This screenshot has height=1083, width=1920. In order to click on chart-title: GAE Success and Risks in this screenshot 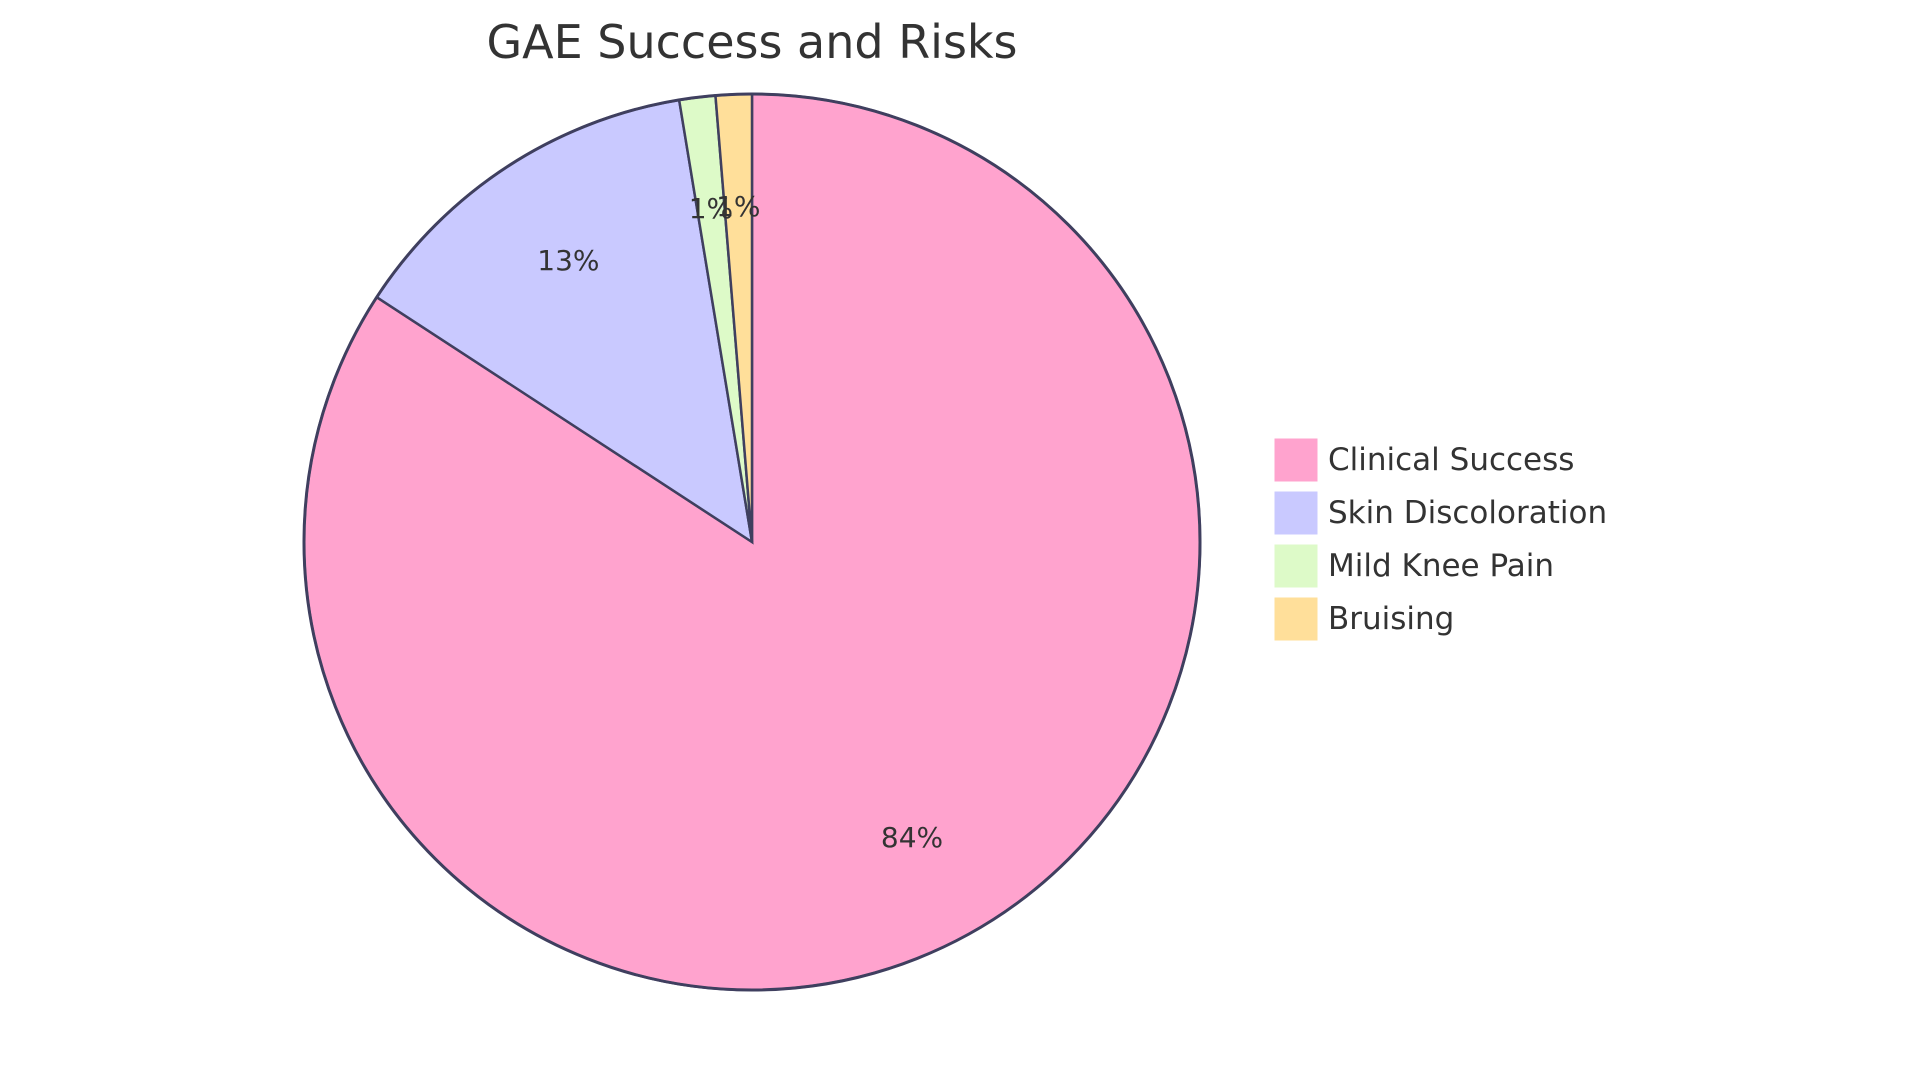, I will do `click(751, 42)`.